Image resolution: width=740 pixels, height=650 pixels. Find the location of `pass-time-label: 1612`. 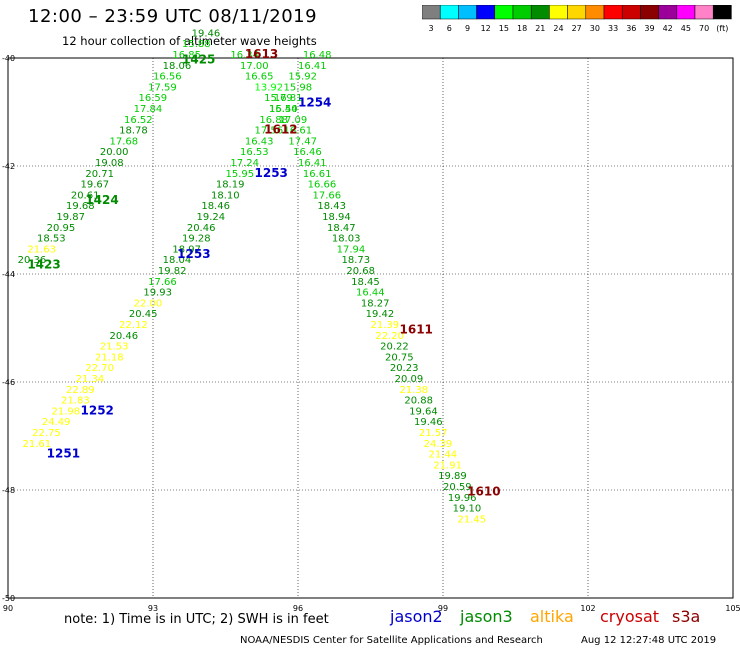

pass-time-label: 1612 is located at coordinates (280, 130).